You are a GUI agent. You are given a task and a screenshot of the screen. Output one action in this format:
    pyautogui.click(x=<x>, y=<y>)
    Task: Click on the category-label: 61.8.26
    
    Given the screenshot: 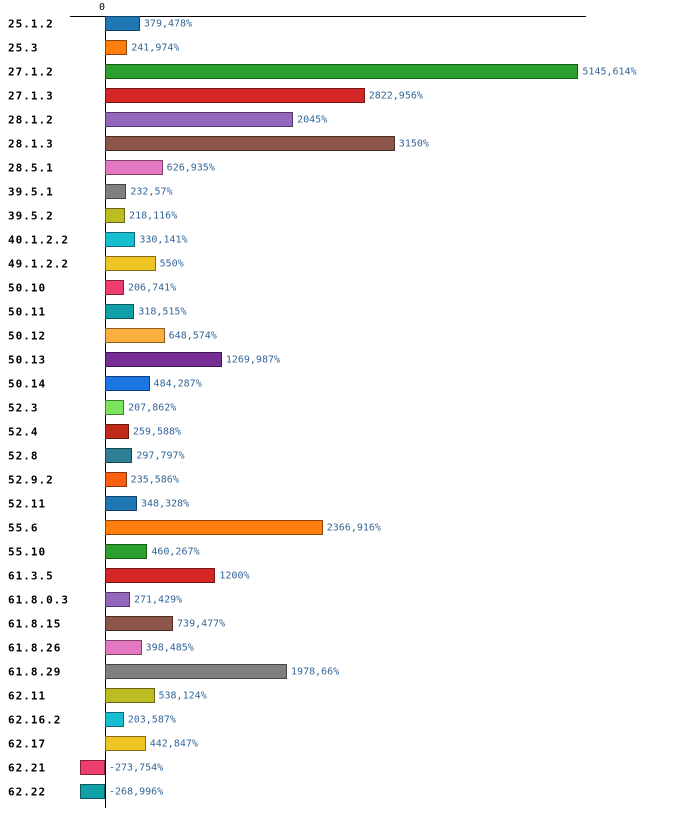 What is the action you would take?
    pyautogui.click(x=35, y=648)
    